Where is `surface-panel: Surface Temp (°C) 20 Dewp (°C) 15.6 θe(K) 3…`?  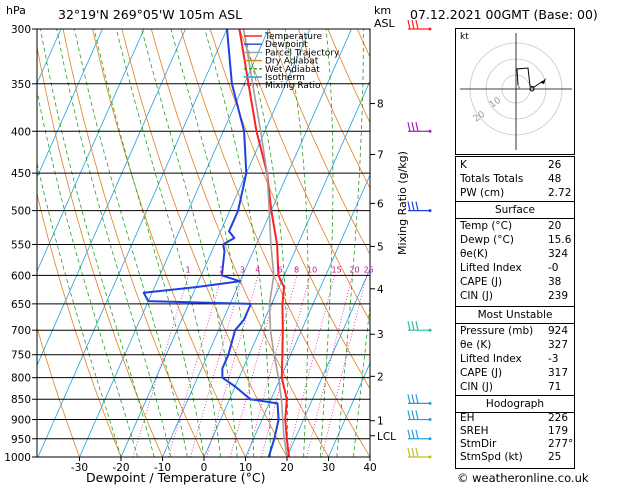 surface-panel: Surface Temp (°C) 20 Dewp (°C) 15.6 θe(K) 3… is located at coordinates (515, 254).